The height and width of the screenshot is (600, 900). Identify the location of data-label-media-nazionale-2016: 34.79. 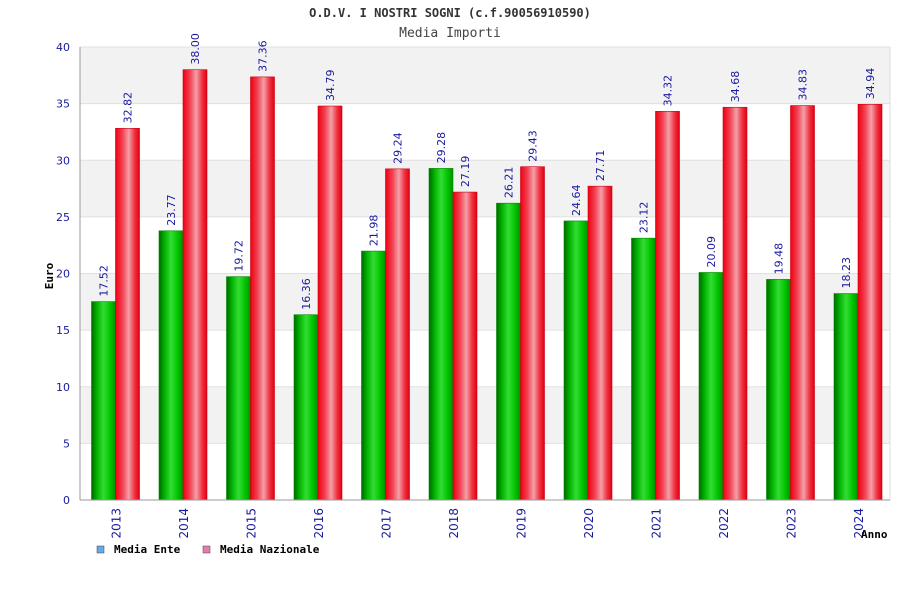
(330, 86).